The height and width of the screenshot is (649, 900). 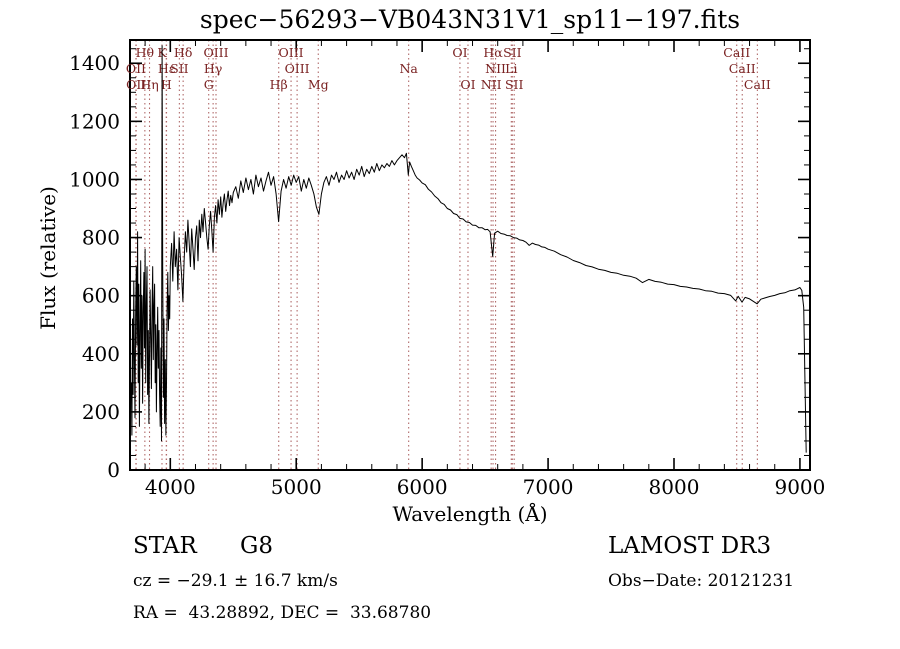 I want to click on spectral-line-label: Na, so click(x=408, y=68).